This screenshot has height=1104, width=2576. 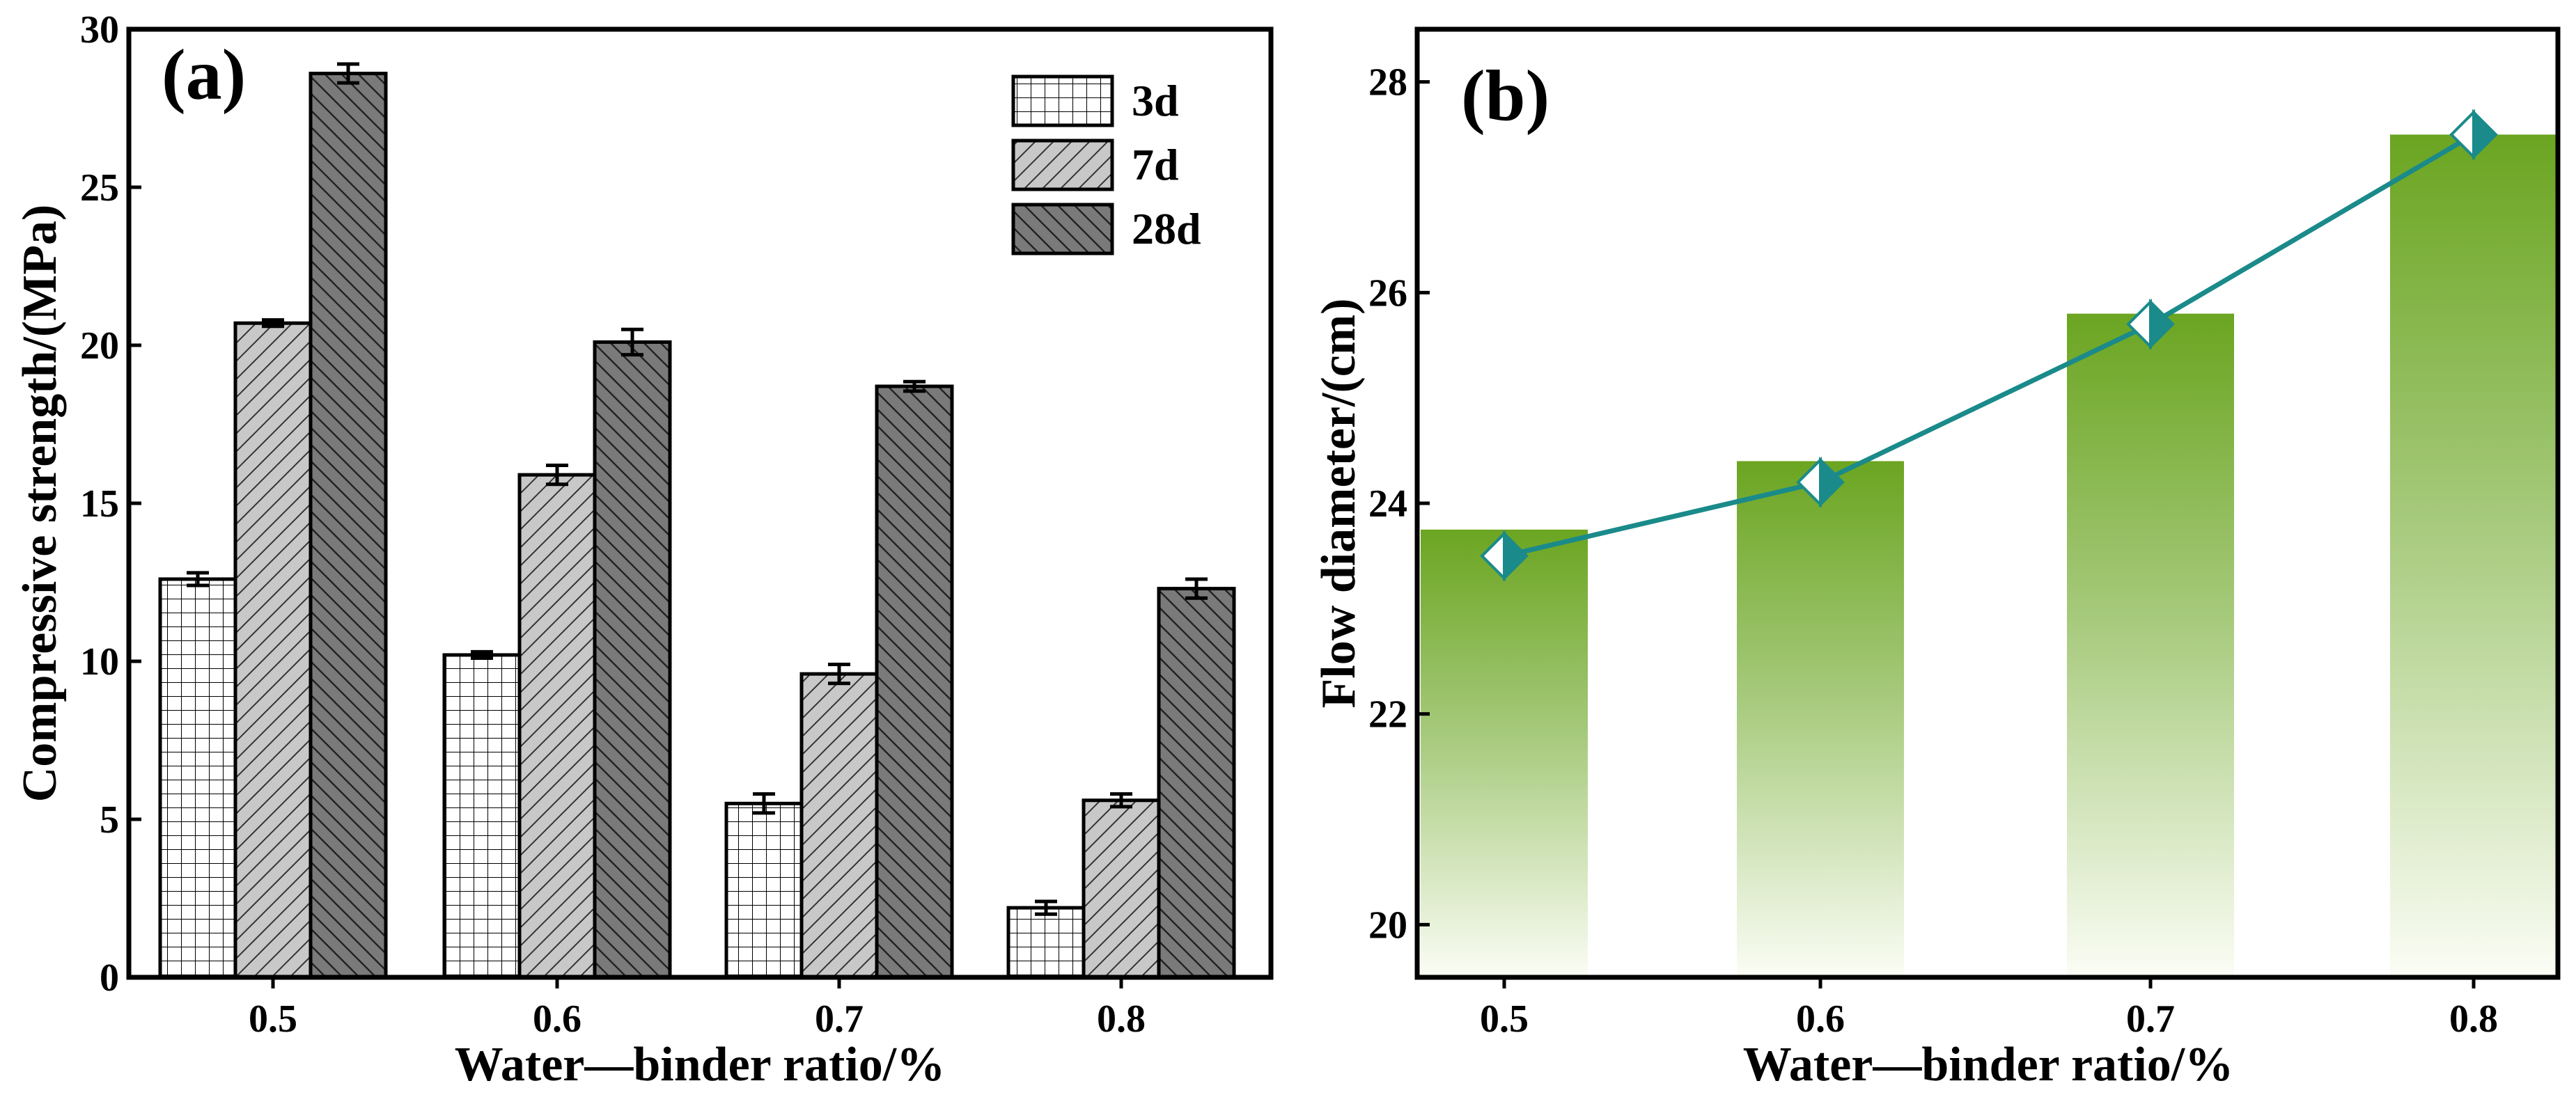 What do you see at coordinates (2473, 555) in the screenshot?
I see `bar-flow-0.8` at bounding box center [2473, 555].